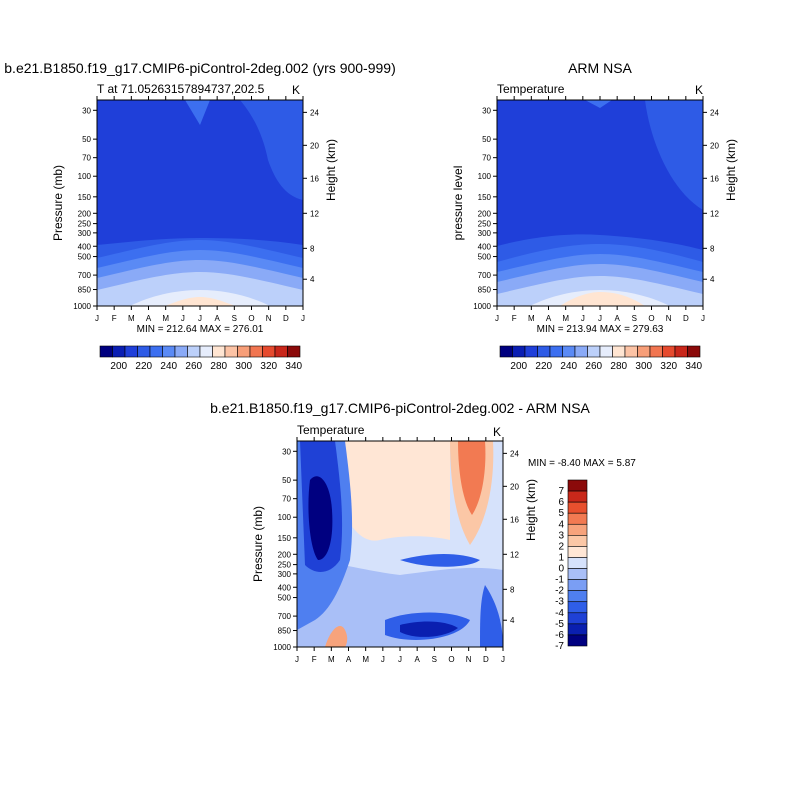 The height and width of the screenshot is (800, 800). Describe the element at coordinates (714, 145) in the screenshot. I see `yr-tick-label: 20` at that location.